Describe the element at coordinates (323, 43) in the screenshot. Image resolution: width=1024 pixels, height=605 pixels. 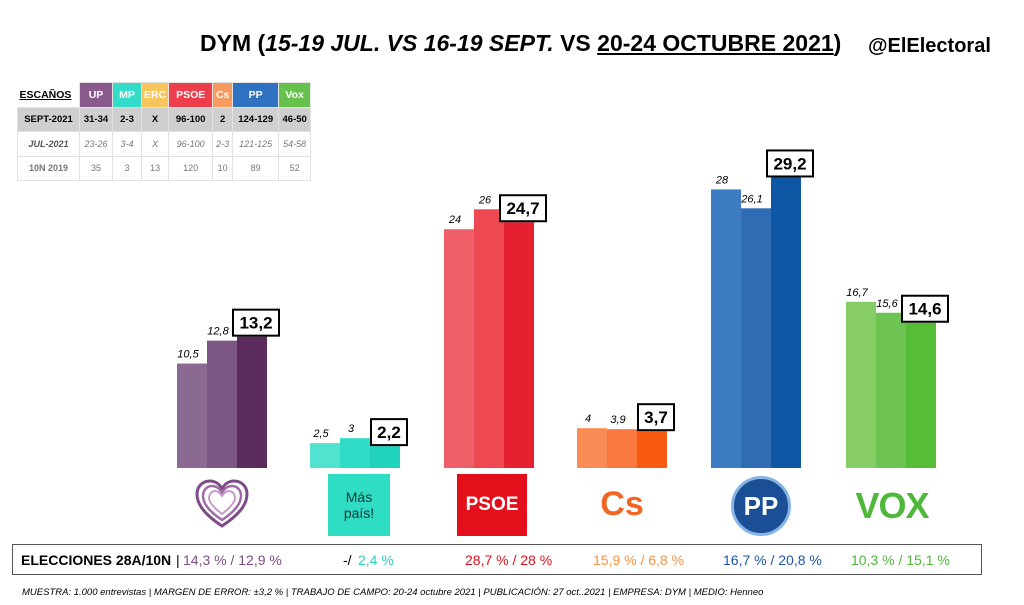
I see `title-period-jul: 15-19 JUL.` at that location.